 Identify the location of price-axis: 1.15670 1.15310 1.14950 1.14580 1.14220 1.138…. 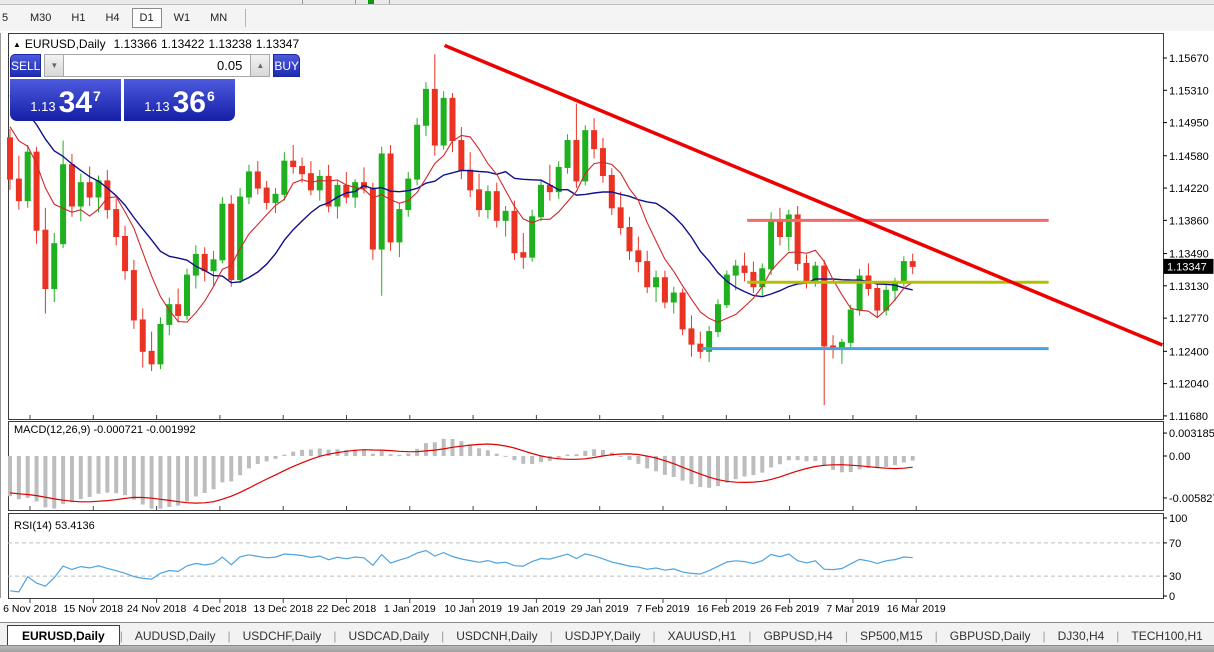
(1188, 328).